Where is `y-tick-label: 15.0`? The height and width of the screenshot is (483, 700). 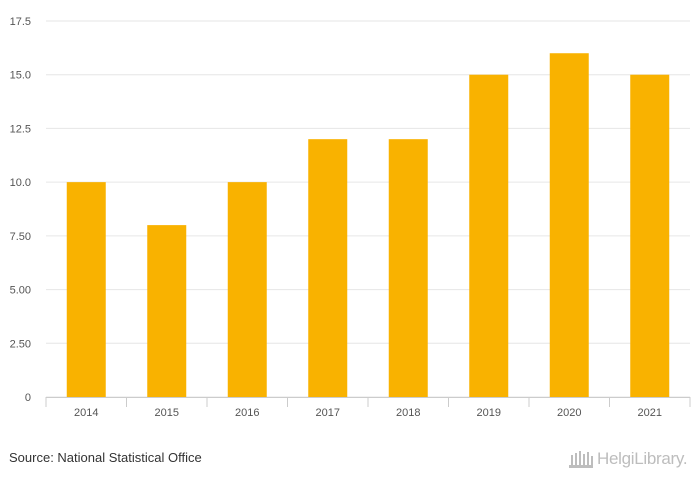 y-tick-label: 15.0 is located at coordinates (20, 76).